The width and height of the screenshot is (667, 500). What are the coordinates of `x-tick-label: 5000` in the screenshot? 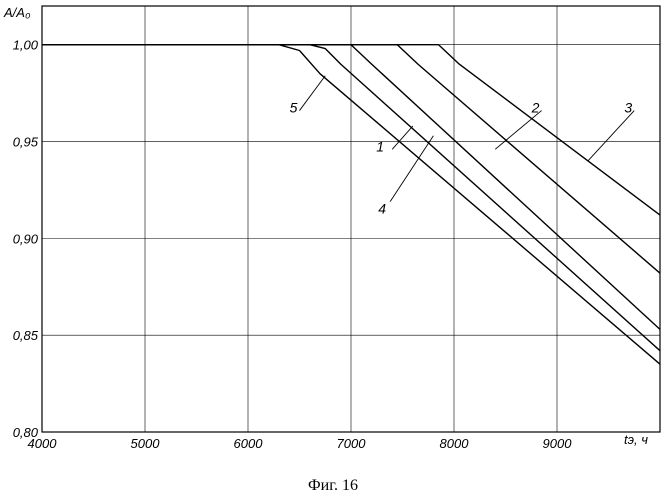 It's located at (146, 443).